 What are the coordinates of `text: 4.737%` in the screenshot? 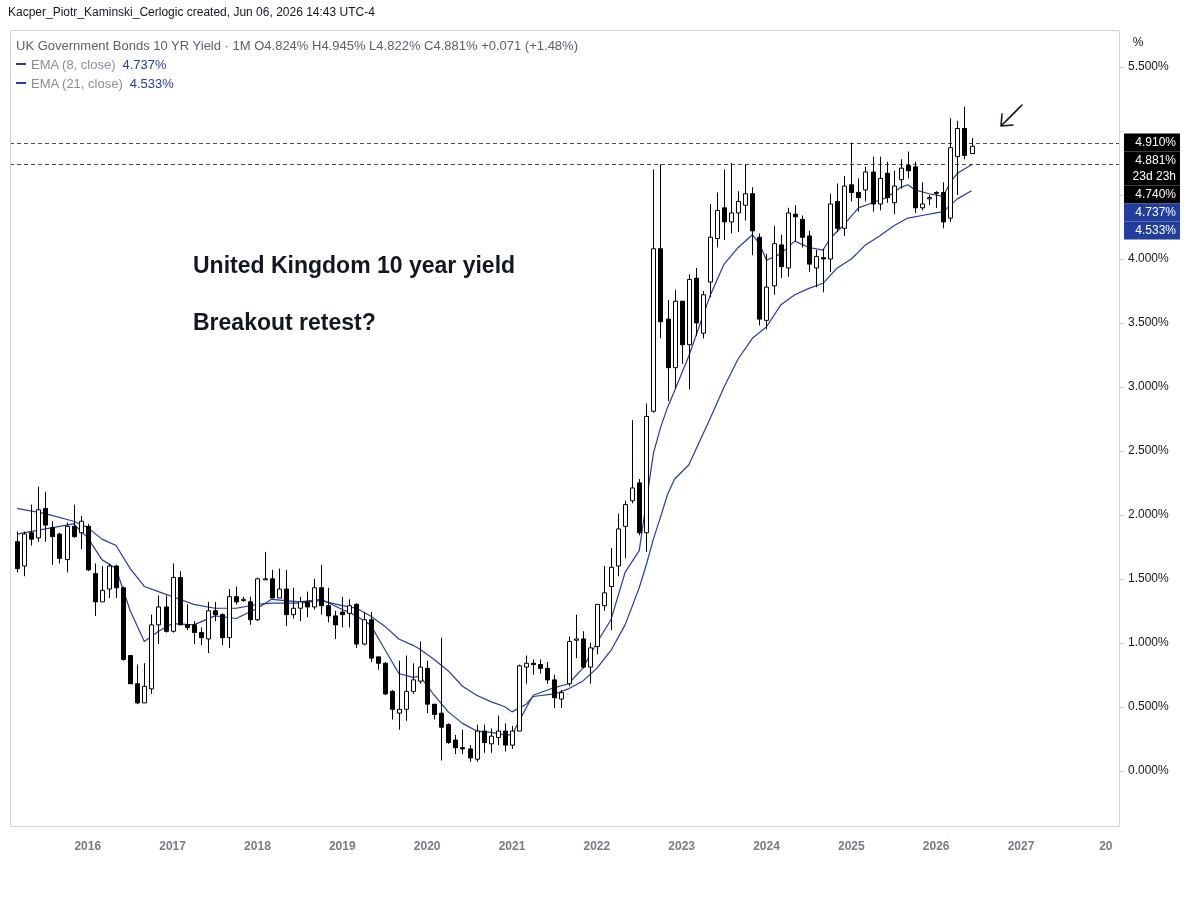 It's located at (1156, 211).